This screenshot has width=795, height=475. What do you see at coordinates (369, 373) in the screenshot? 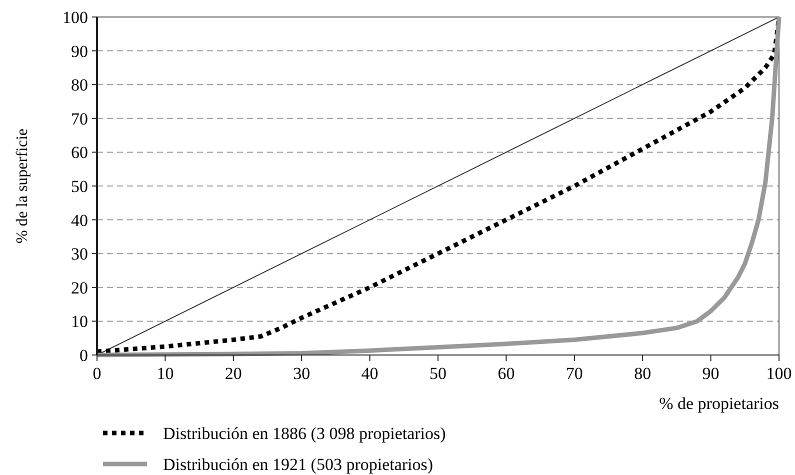
I see `x-tick-label: 40` at bounding box center [369, 373].